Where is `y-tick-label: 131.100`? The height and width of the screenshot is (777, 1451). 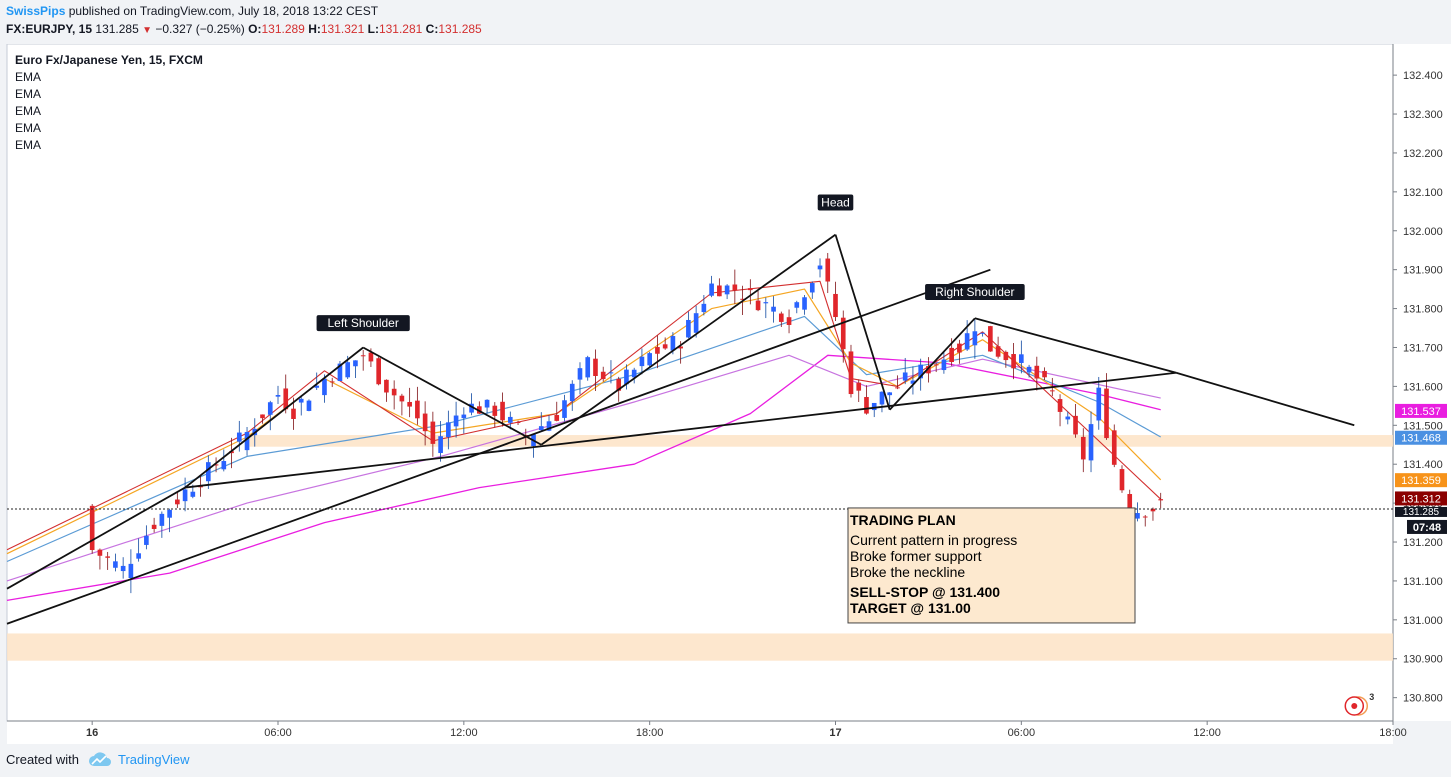 y-tick-label: 131.100 is located at coordinates (1423, 582).